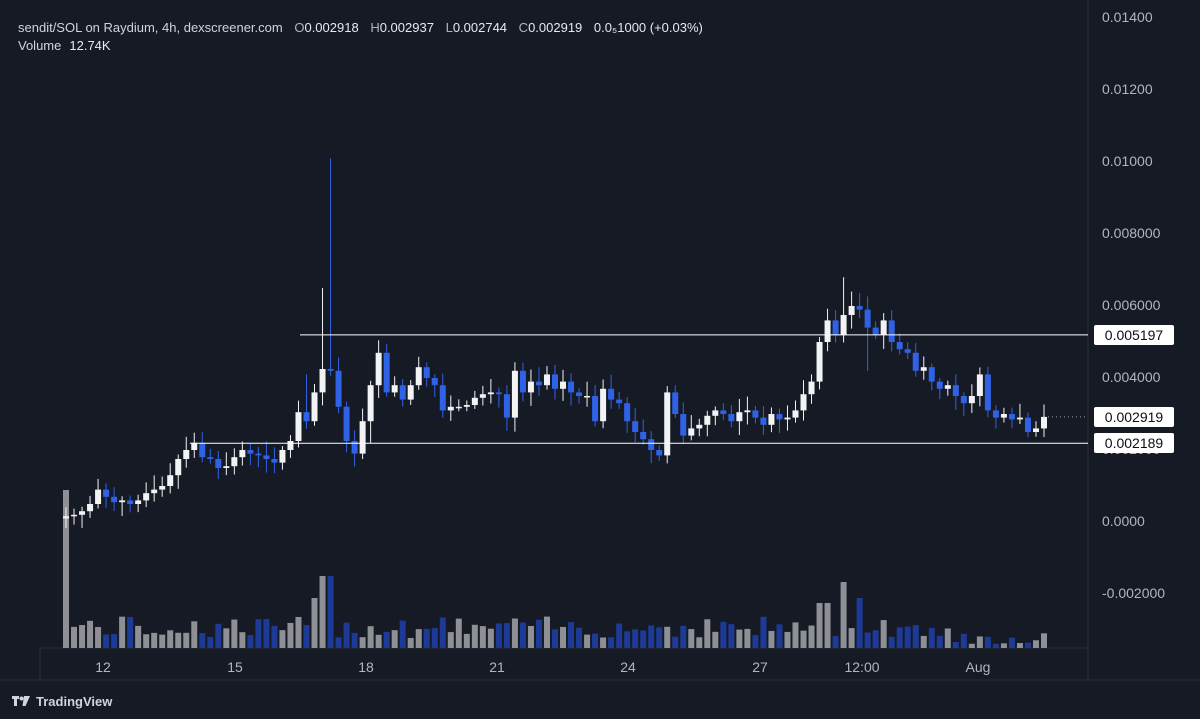 The height and width of the screenshot is (719, 1200). Describe the element at coordinates (497, 667) in the screenshot. I see `time-tick-label: 21` at that location.